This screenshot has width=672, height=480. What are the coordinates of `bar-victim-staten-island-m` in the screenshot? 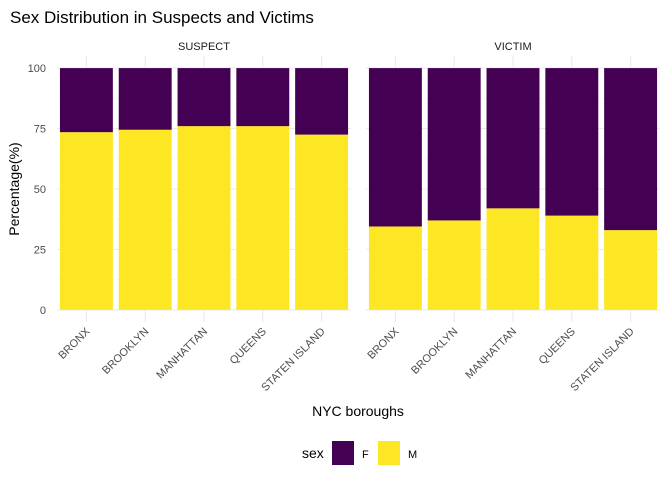 It's located at (631, 270).